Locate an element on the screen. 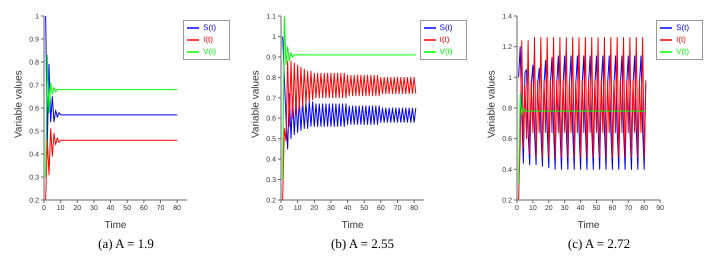 The height and width of the screenshot is (265, 725). text: (c) A = 2.72 is located at coordinates (599, 244).